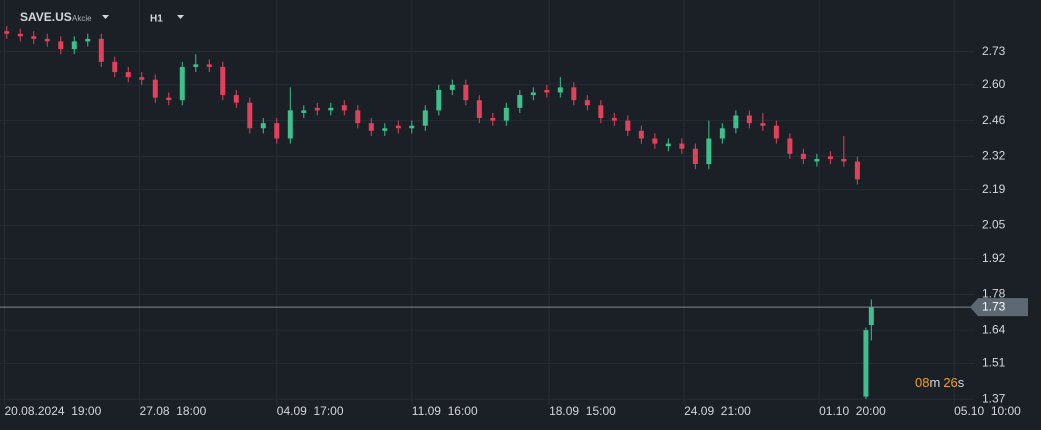  What do you see at coordinates (994, 120) in the screenshot?
I see `y-tick-label: 2.46` at bounding box center [994, 120].